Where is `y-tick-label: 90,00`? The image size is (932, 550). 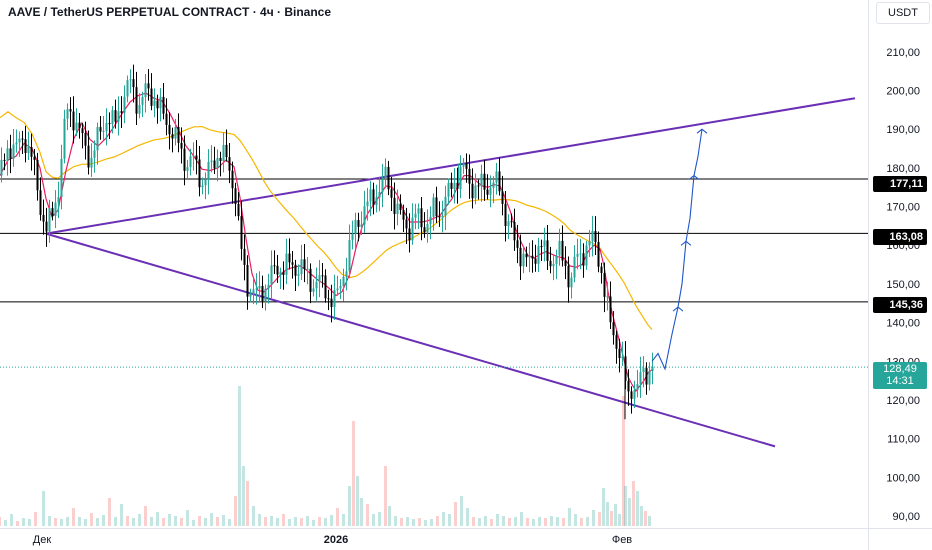 y-tick-label: 90,00 is located at coordinates (906, 517).